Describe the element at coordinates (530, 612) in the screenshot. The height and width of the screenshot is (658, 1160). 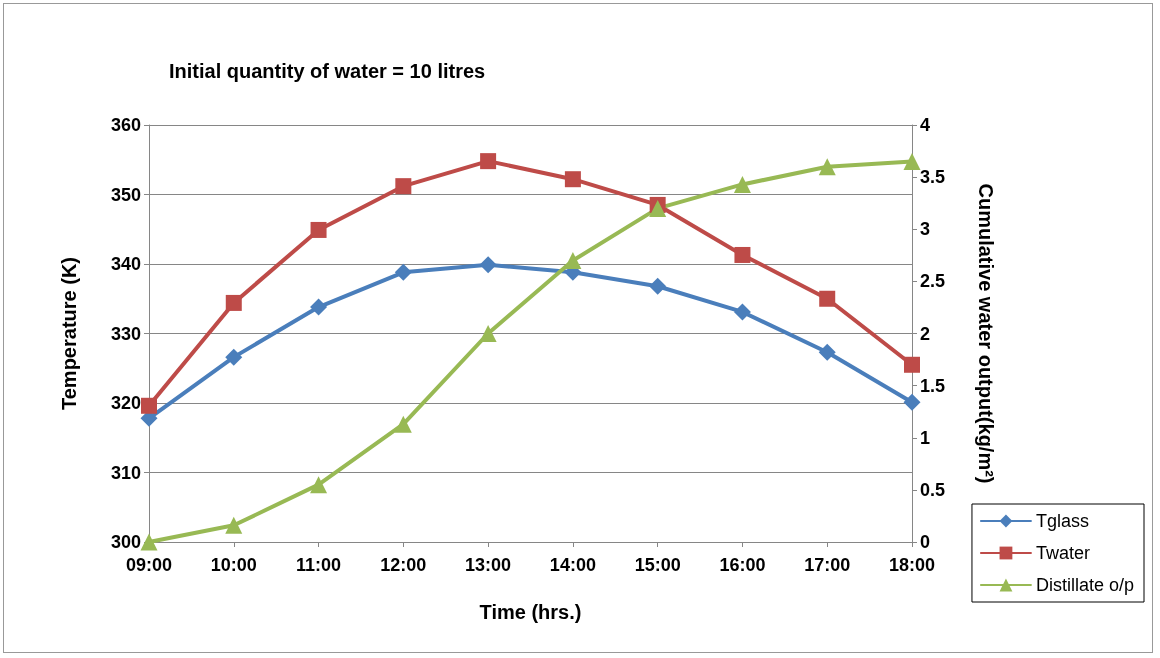
I see `x-axis-title: Time (hrs.)` at that location.